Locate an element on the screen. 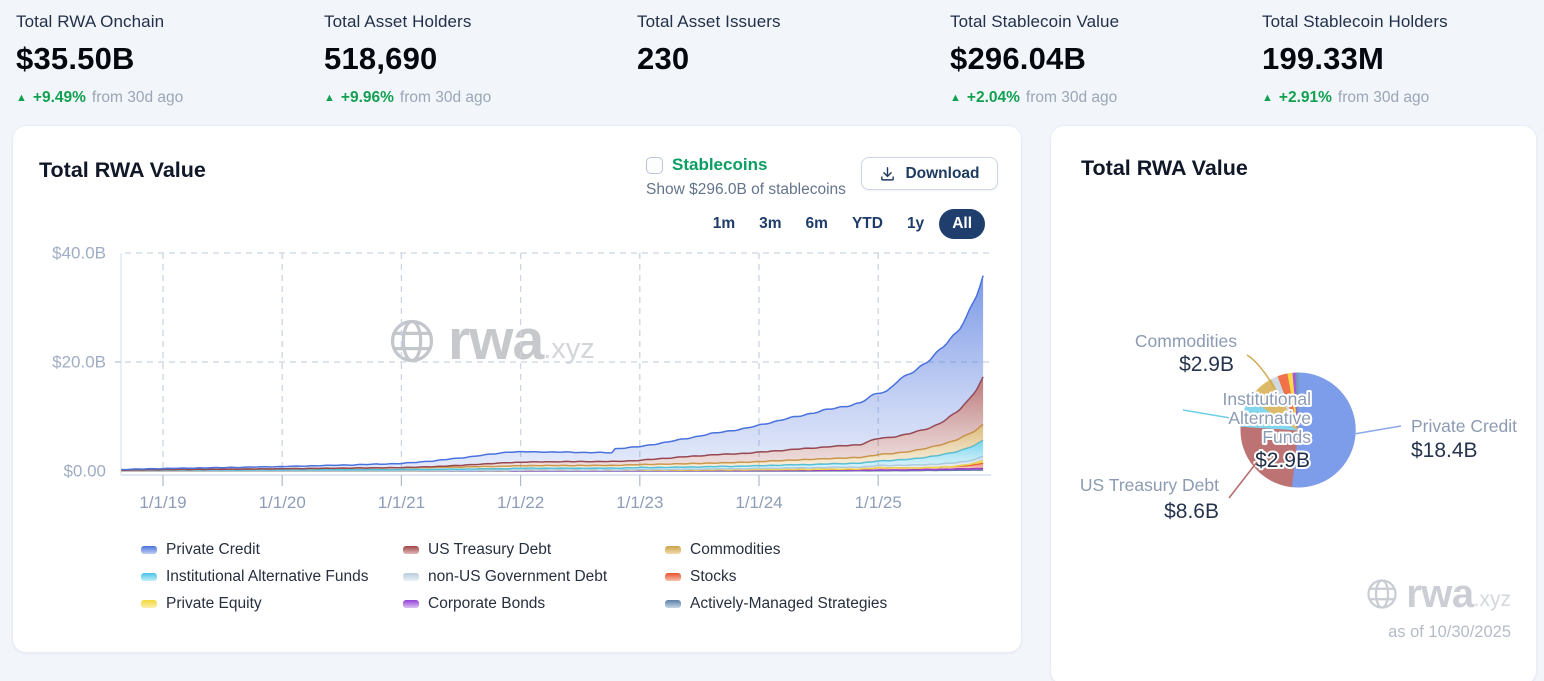 This screenshot has height=681, width=1544. time-range-1y: 1y is located at coordinates (915, 224).